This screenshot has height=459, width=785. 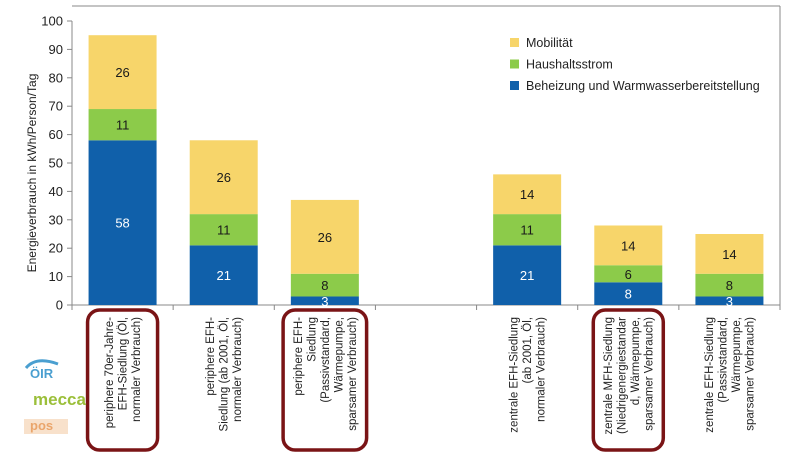 I want to click on data-label: 58, so click(x=122, y=223).